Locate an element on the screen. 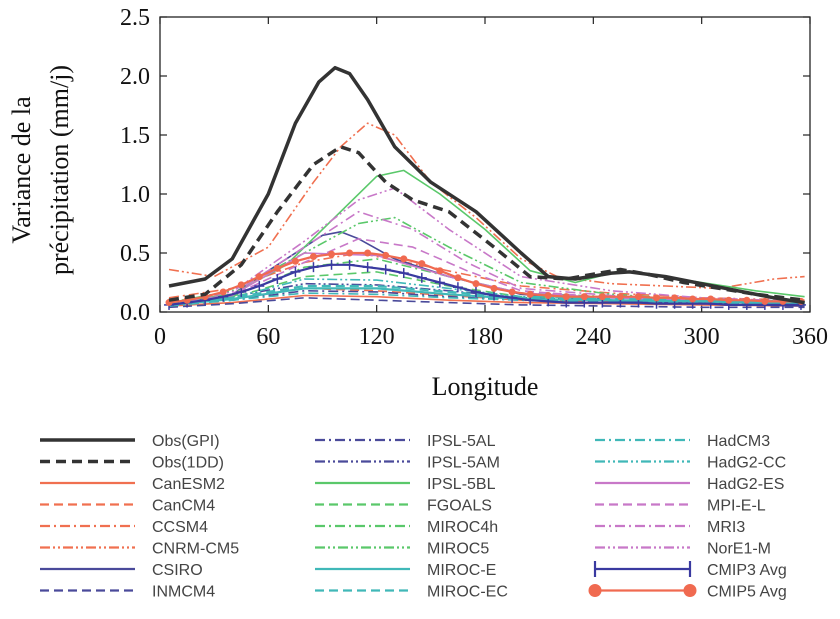 The width and height of the screenshot is (840, 619). legend-label: NorE1-M is located at coordinates (739, 549).